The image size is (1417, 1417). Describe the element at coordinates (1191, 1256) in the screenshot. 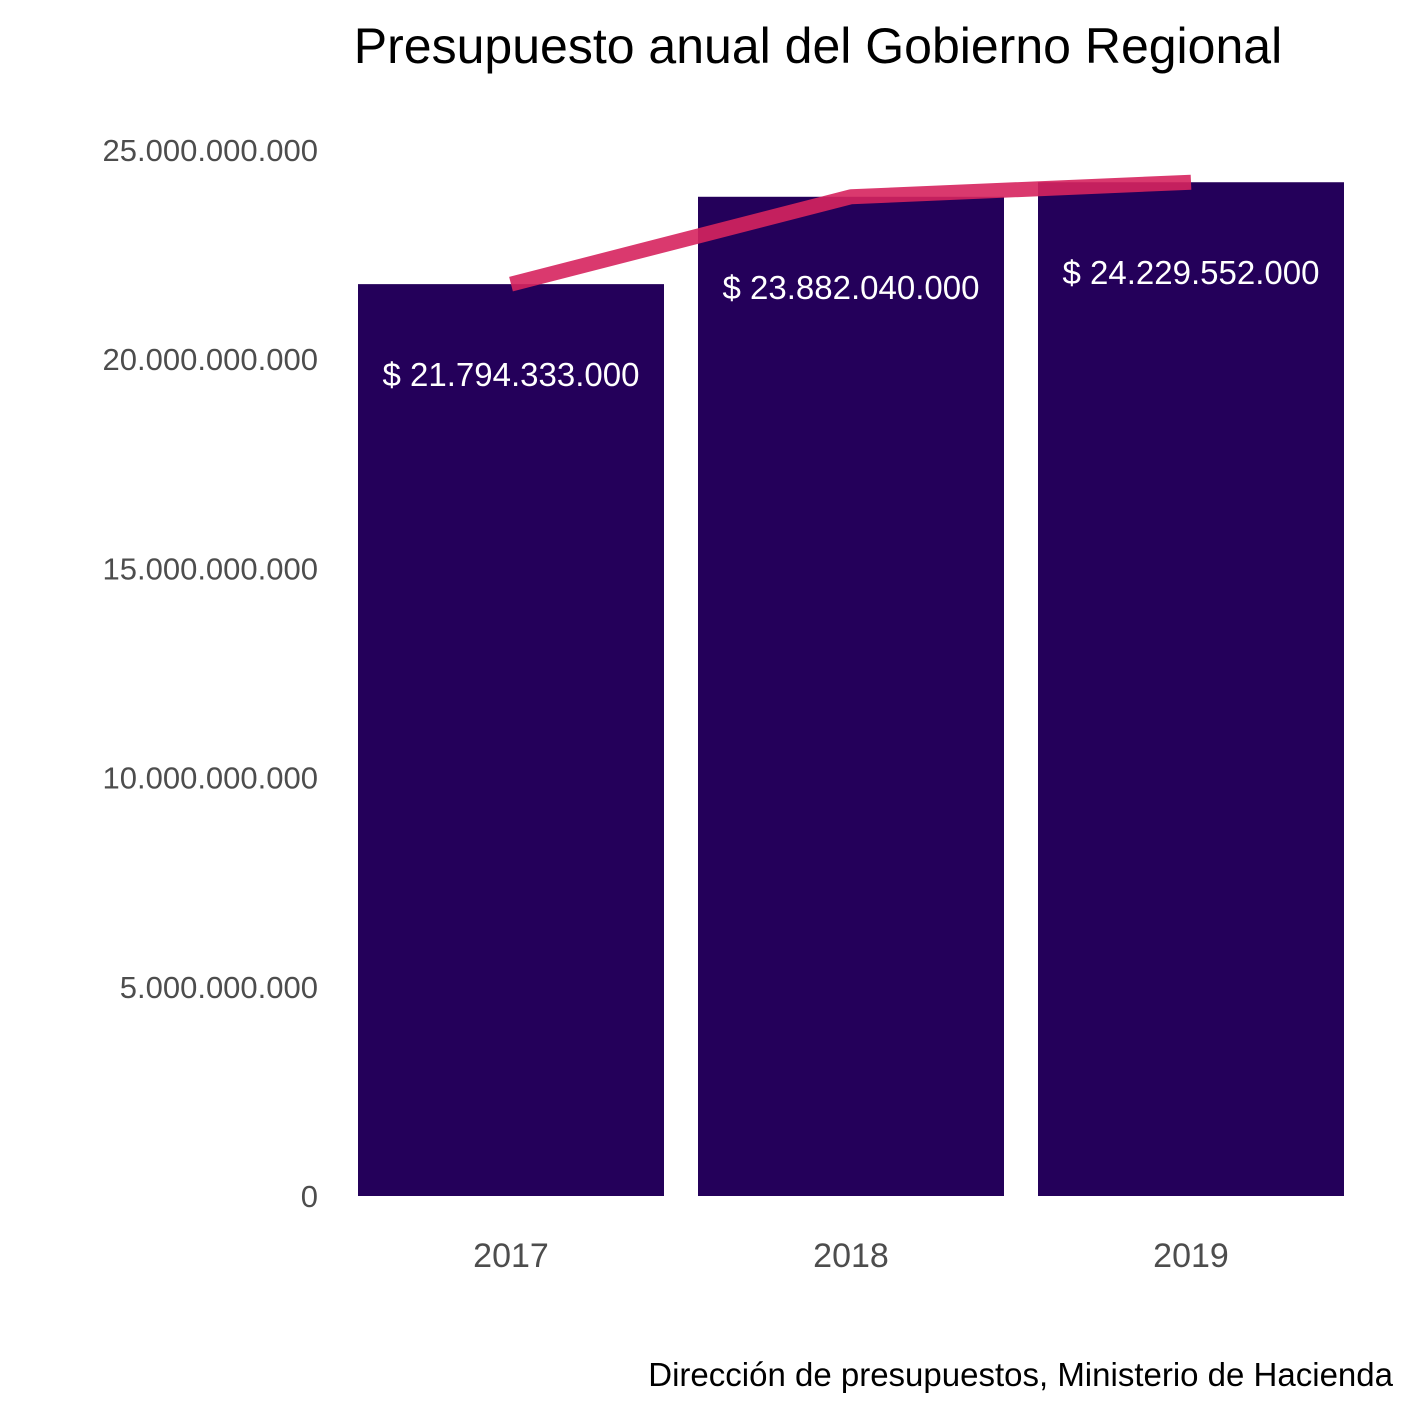

I see `x-tick-label: 2019` at that location.